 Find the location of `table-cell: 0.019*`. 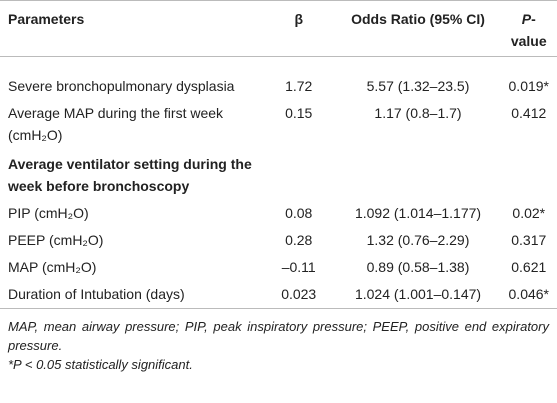

table-cell: 0.019* is located at coordinates (528, 86).